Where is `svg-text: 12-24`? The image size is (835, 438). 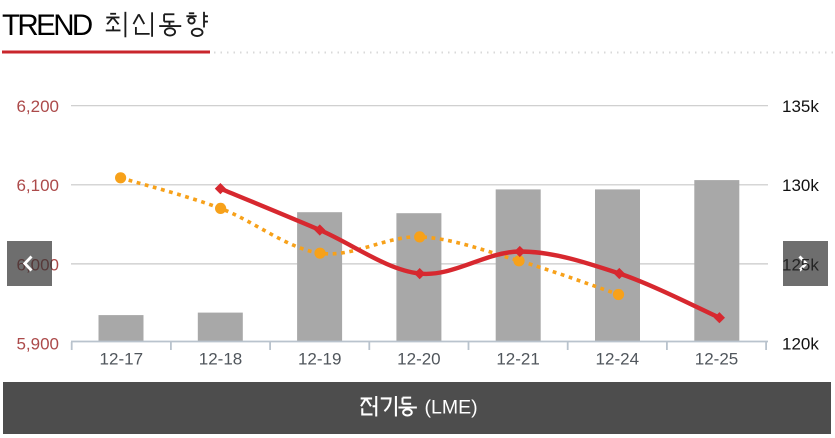
svg-text: 12-24 is located at coordinates (617, 359).